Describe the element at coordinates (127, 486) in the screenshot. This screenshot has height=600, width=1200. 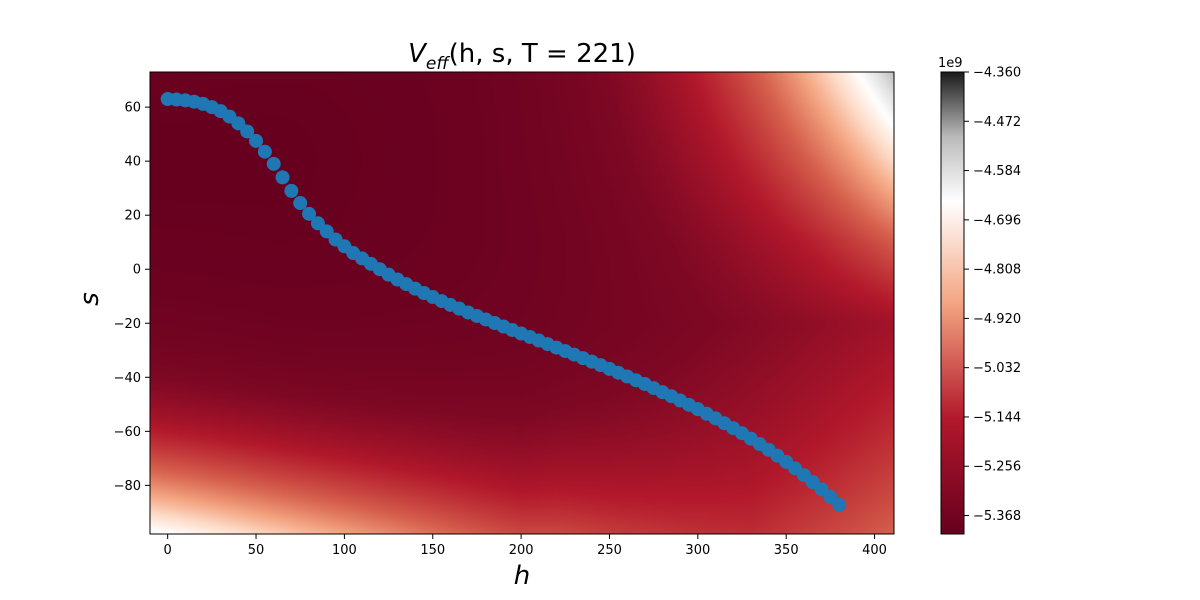
I see `y-tick-label: −80` at that location.